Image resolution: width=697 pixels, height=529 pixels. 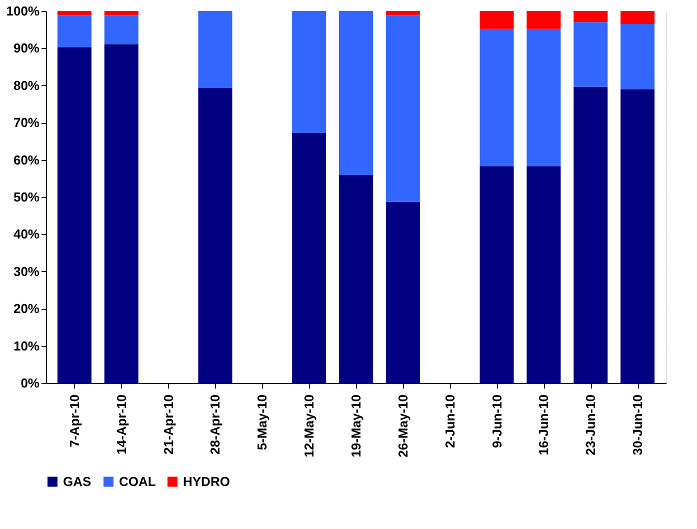 What do you see at coordinates (77, 481) in the screenshot?
I see `legend-label: GAS` at bounding box center [77, 481].